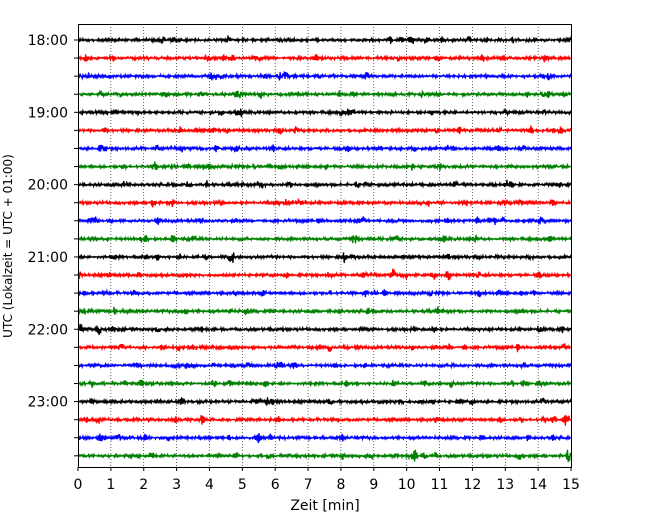 The height and width of the screenshot is (520, 650). Describe the element at coordinates (324, 239) in the screenshot. I see `trace-2045` at that location.